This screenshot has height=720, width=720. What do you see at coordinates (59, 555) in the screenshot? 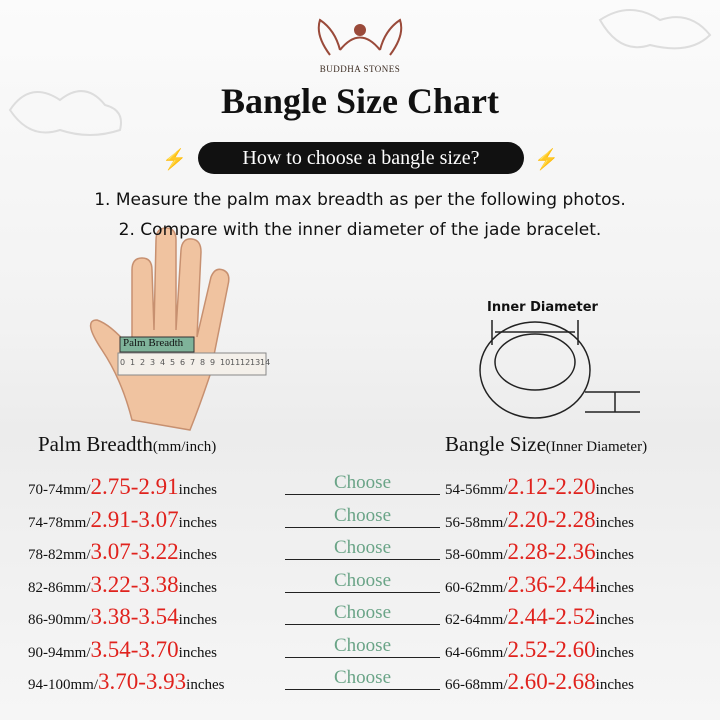
I see `palm-mm: 78-82mm/` at bounding box center [59, 555].